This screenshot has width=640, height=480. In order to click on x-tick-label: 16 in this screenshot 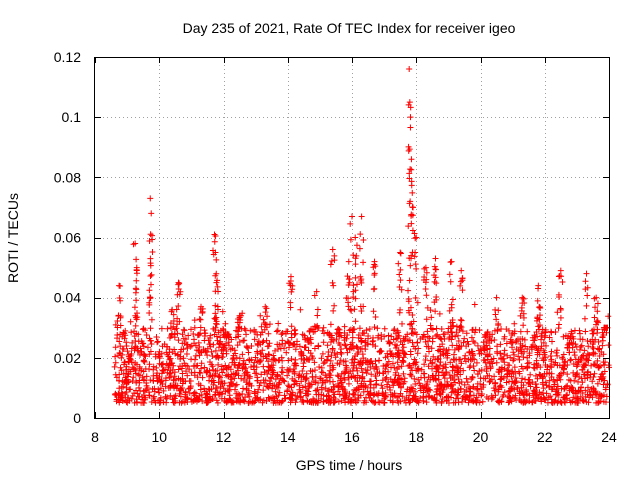, I will do `click(352, 437)`.